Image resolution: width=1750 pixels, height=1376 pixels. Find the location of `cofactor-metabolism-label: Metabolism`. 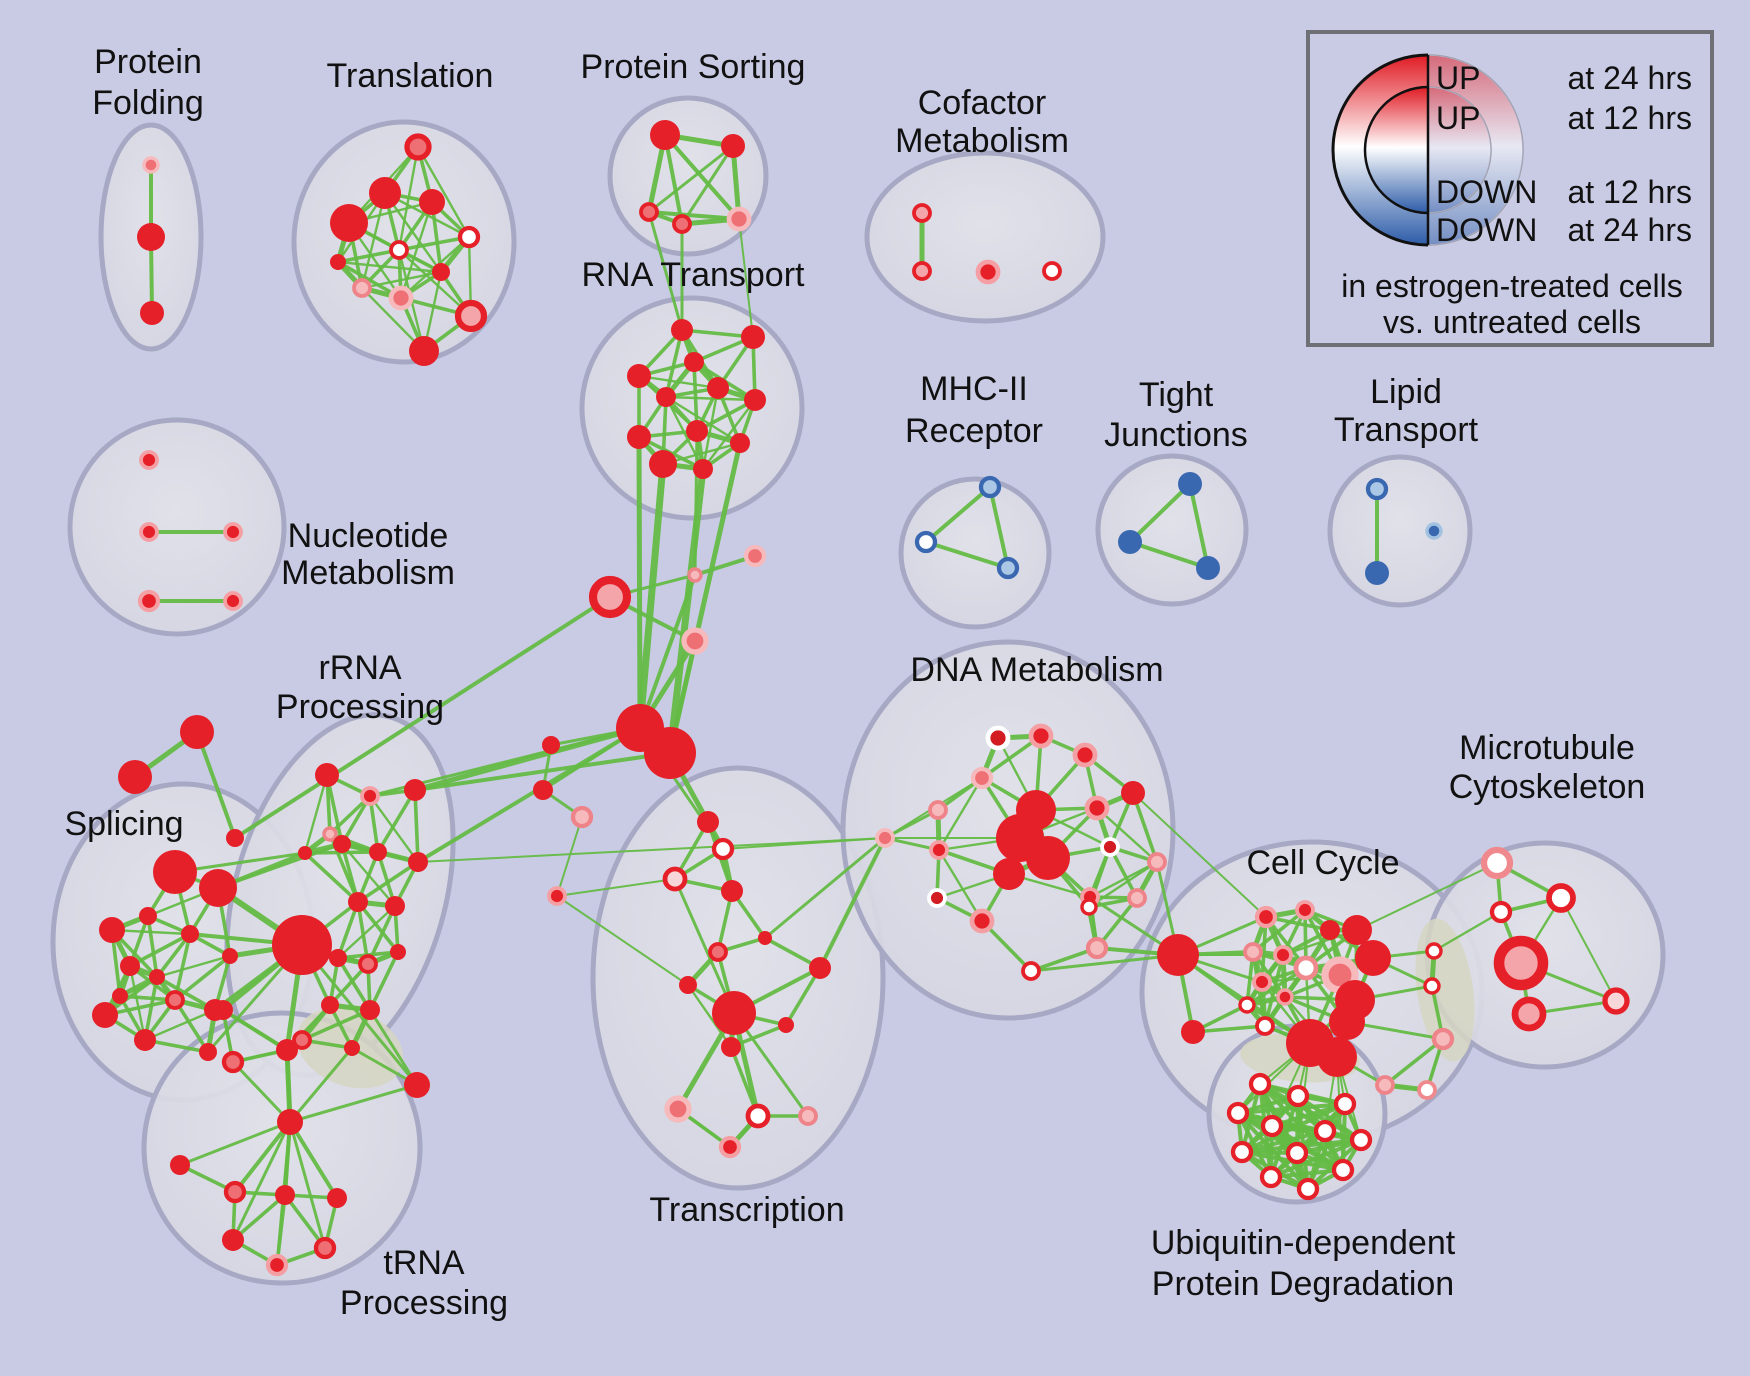

cofactor-metabolism-label: Metabolism is located at coordinates (982, 141).